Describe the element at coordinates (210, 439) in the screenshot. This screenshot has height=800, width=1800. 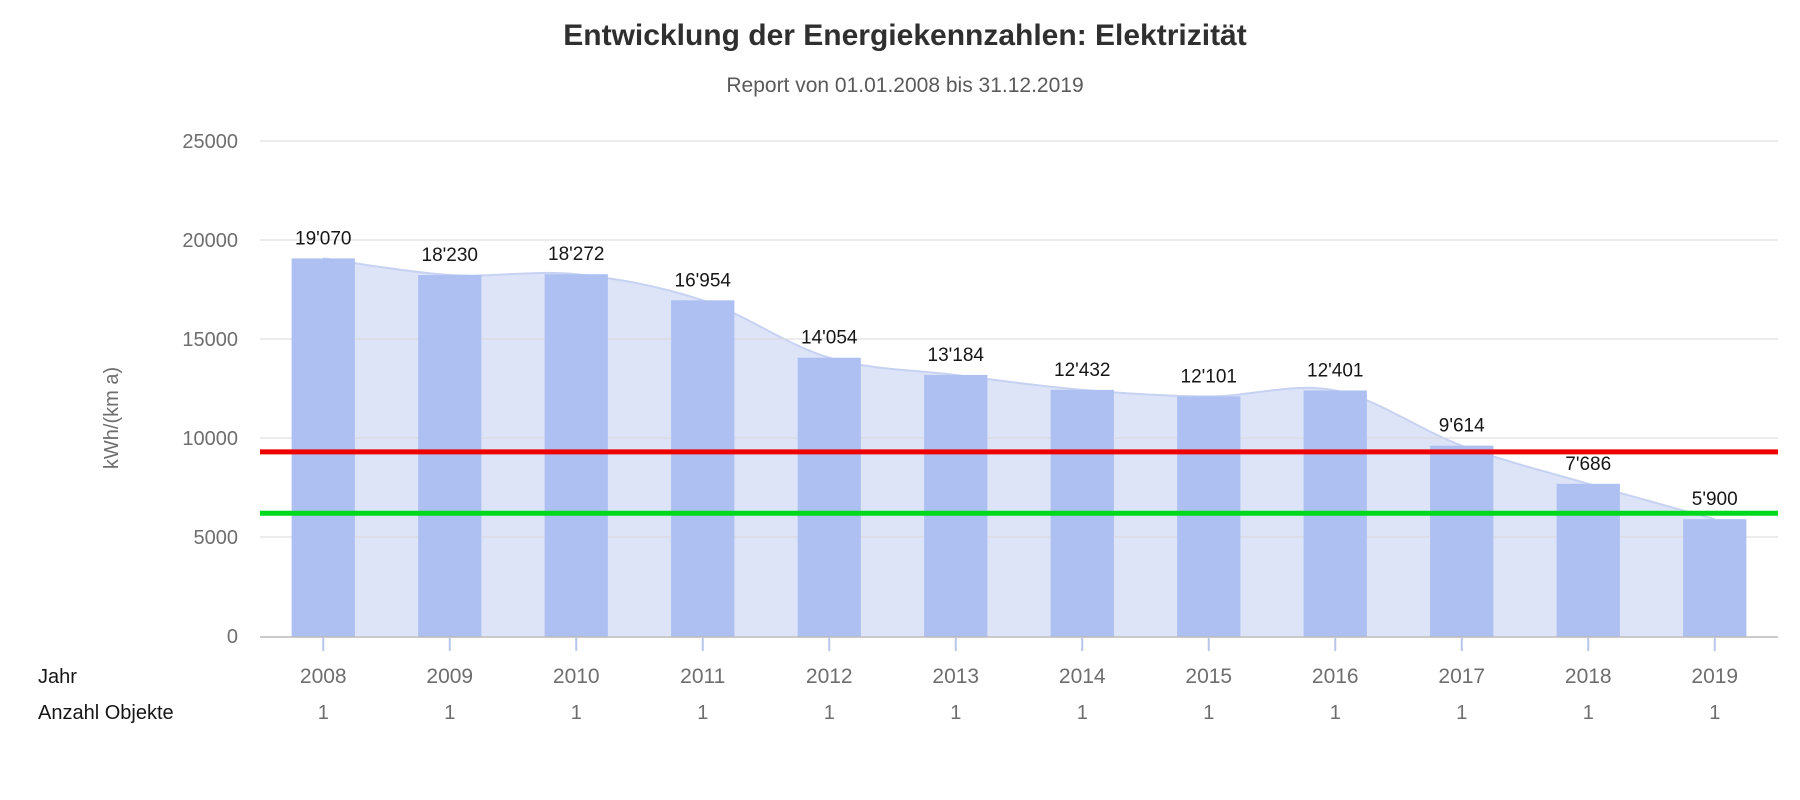
I see `y-tick-label-10000: 10000` at that location.